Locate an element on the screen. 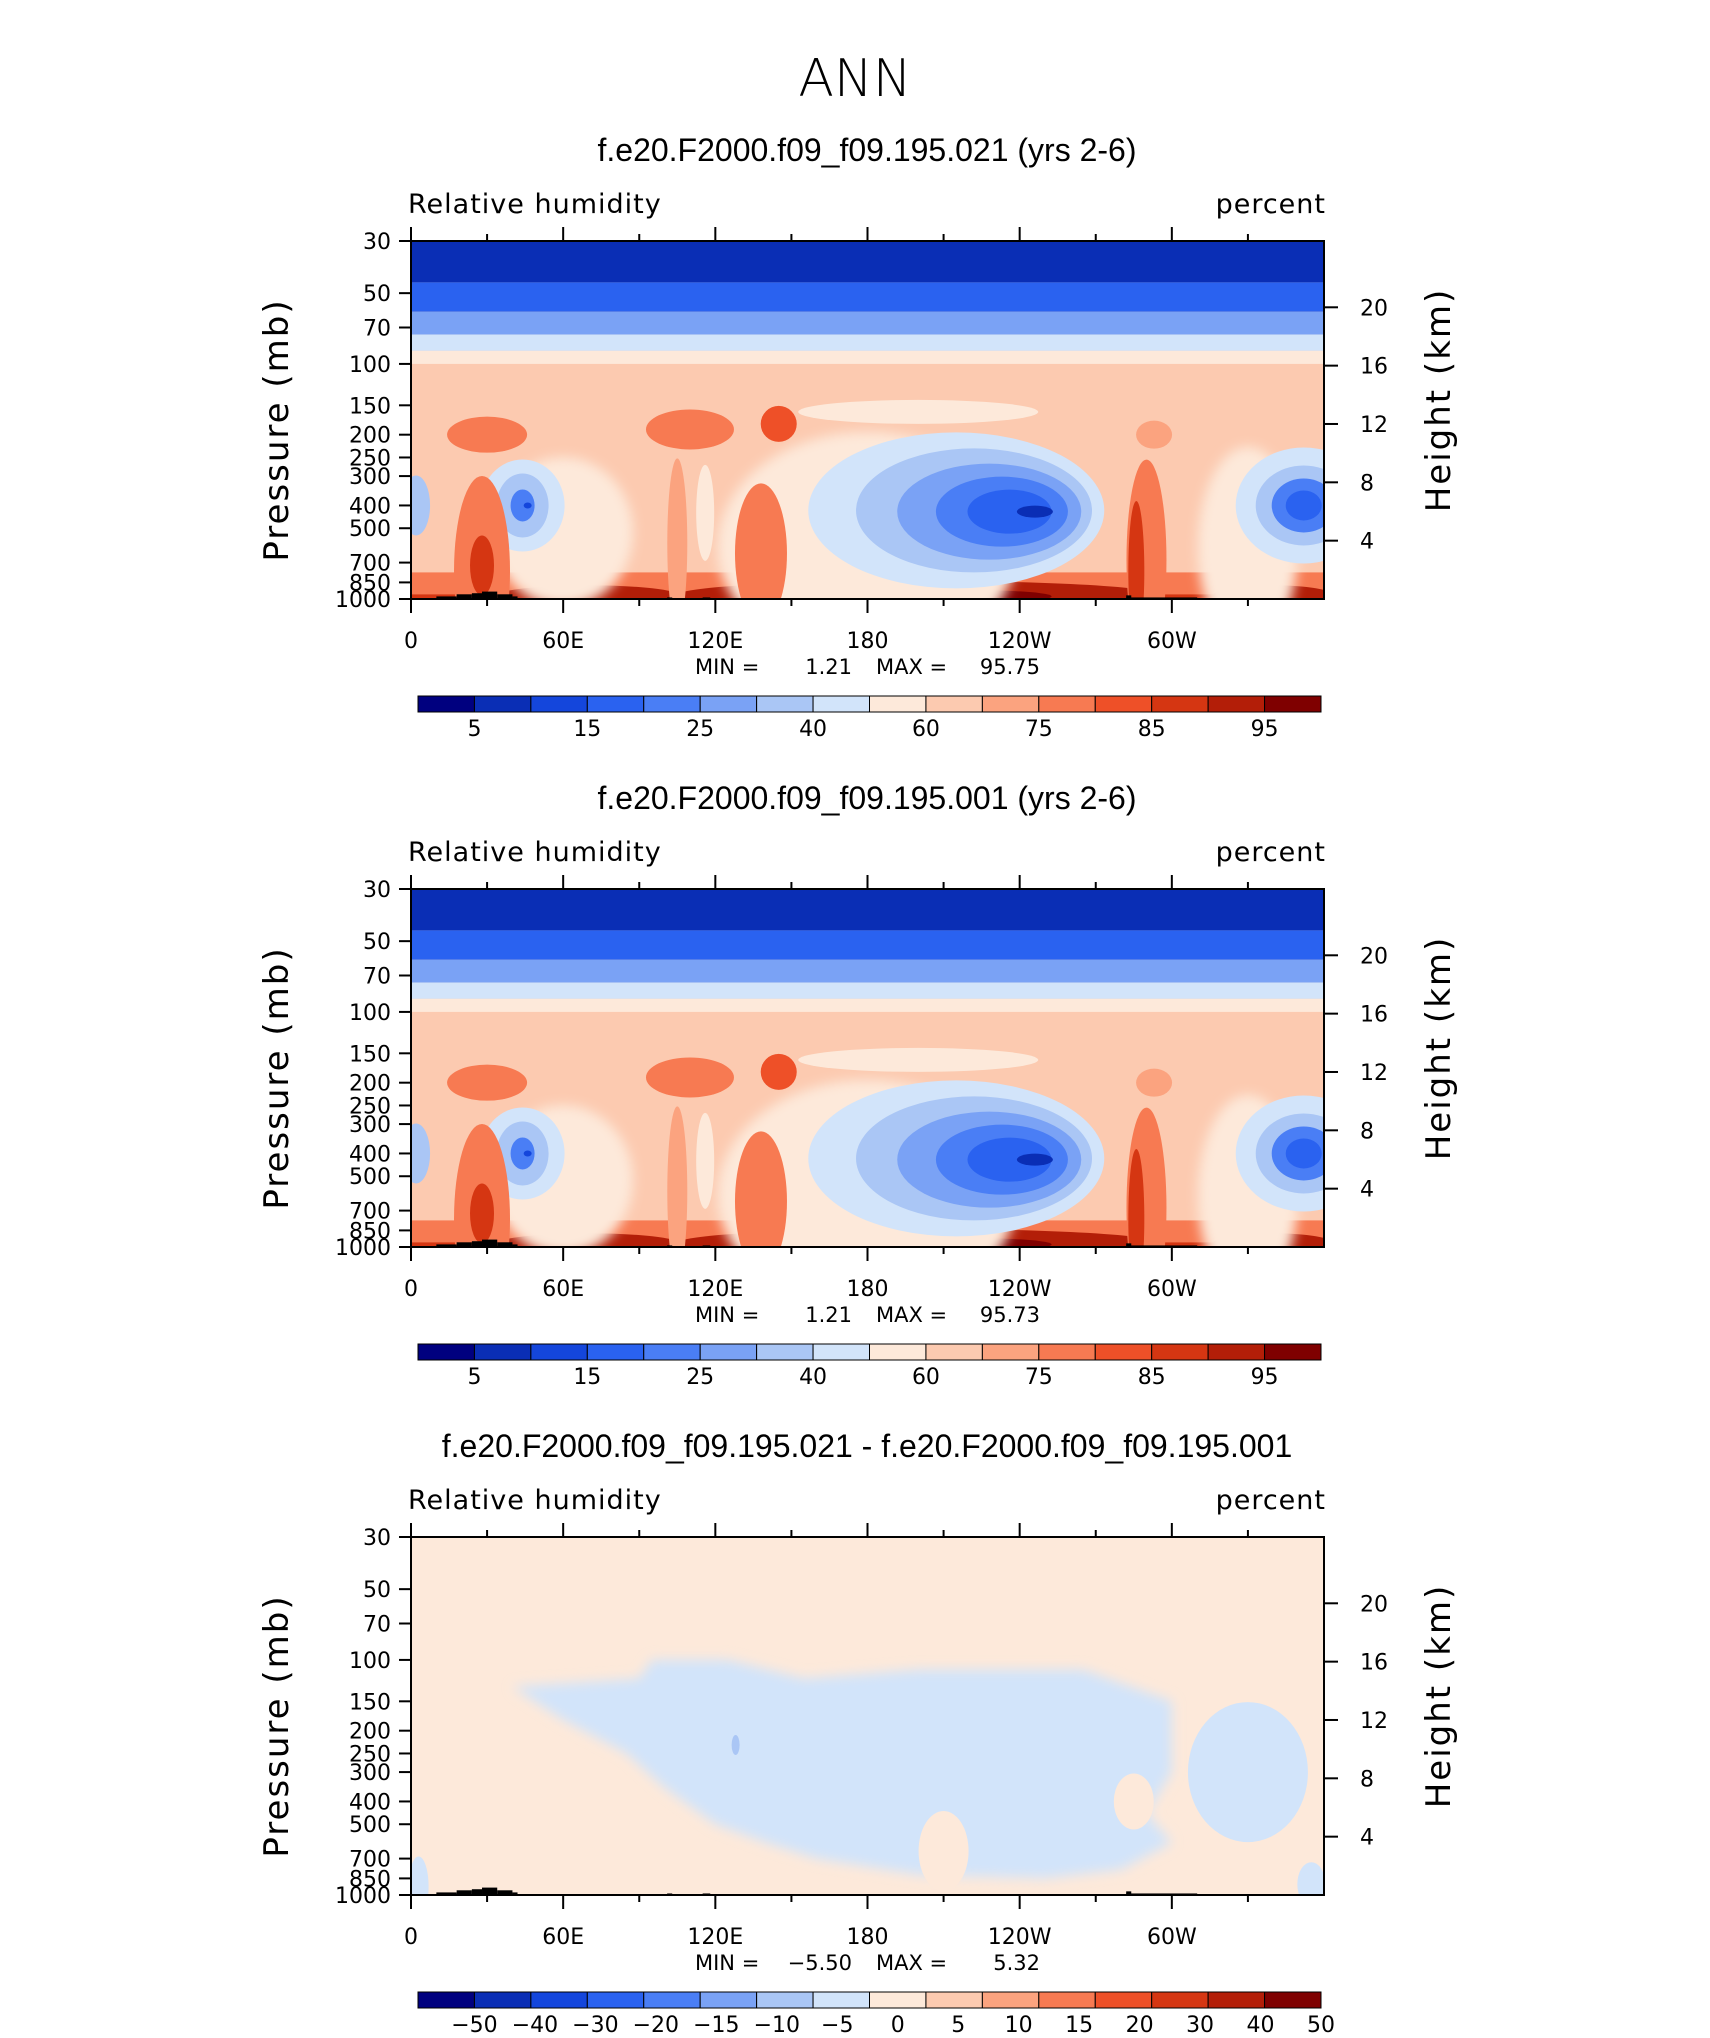 The image size is (1710, 2038). y-tick-label: 300 is located at coordinates (370, 477).